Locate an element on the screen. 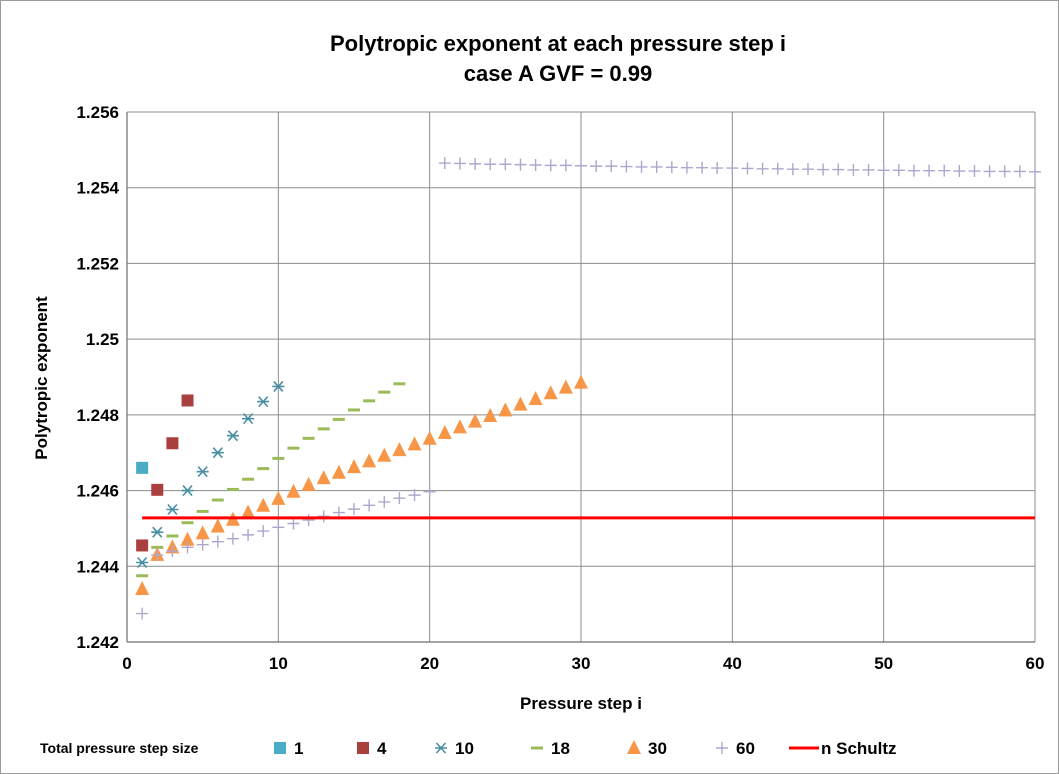  x-tick-label: 60 is located at coordinates (1035, 663).